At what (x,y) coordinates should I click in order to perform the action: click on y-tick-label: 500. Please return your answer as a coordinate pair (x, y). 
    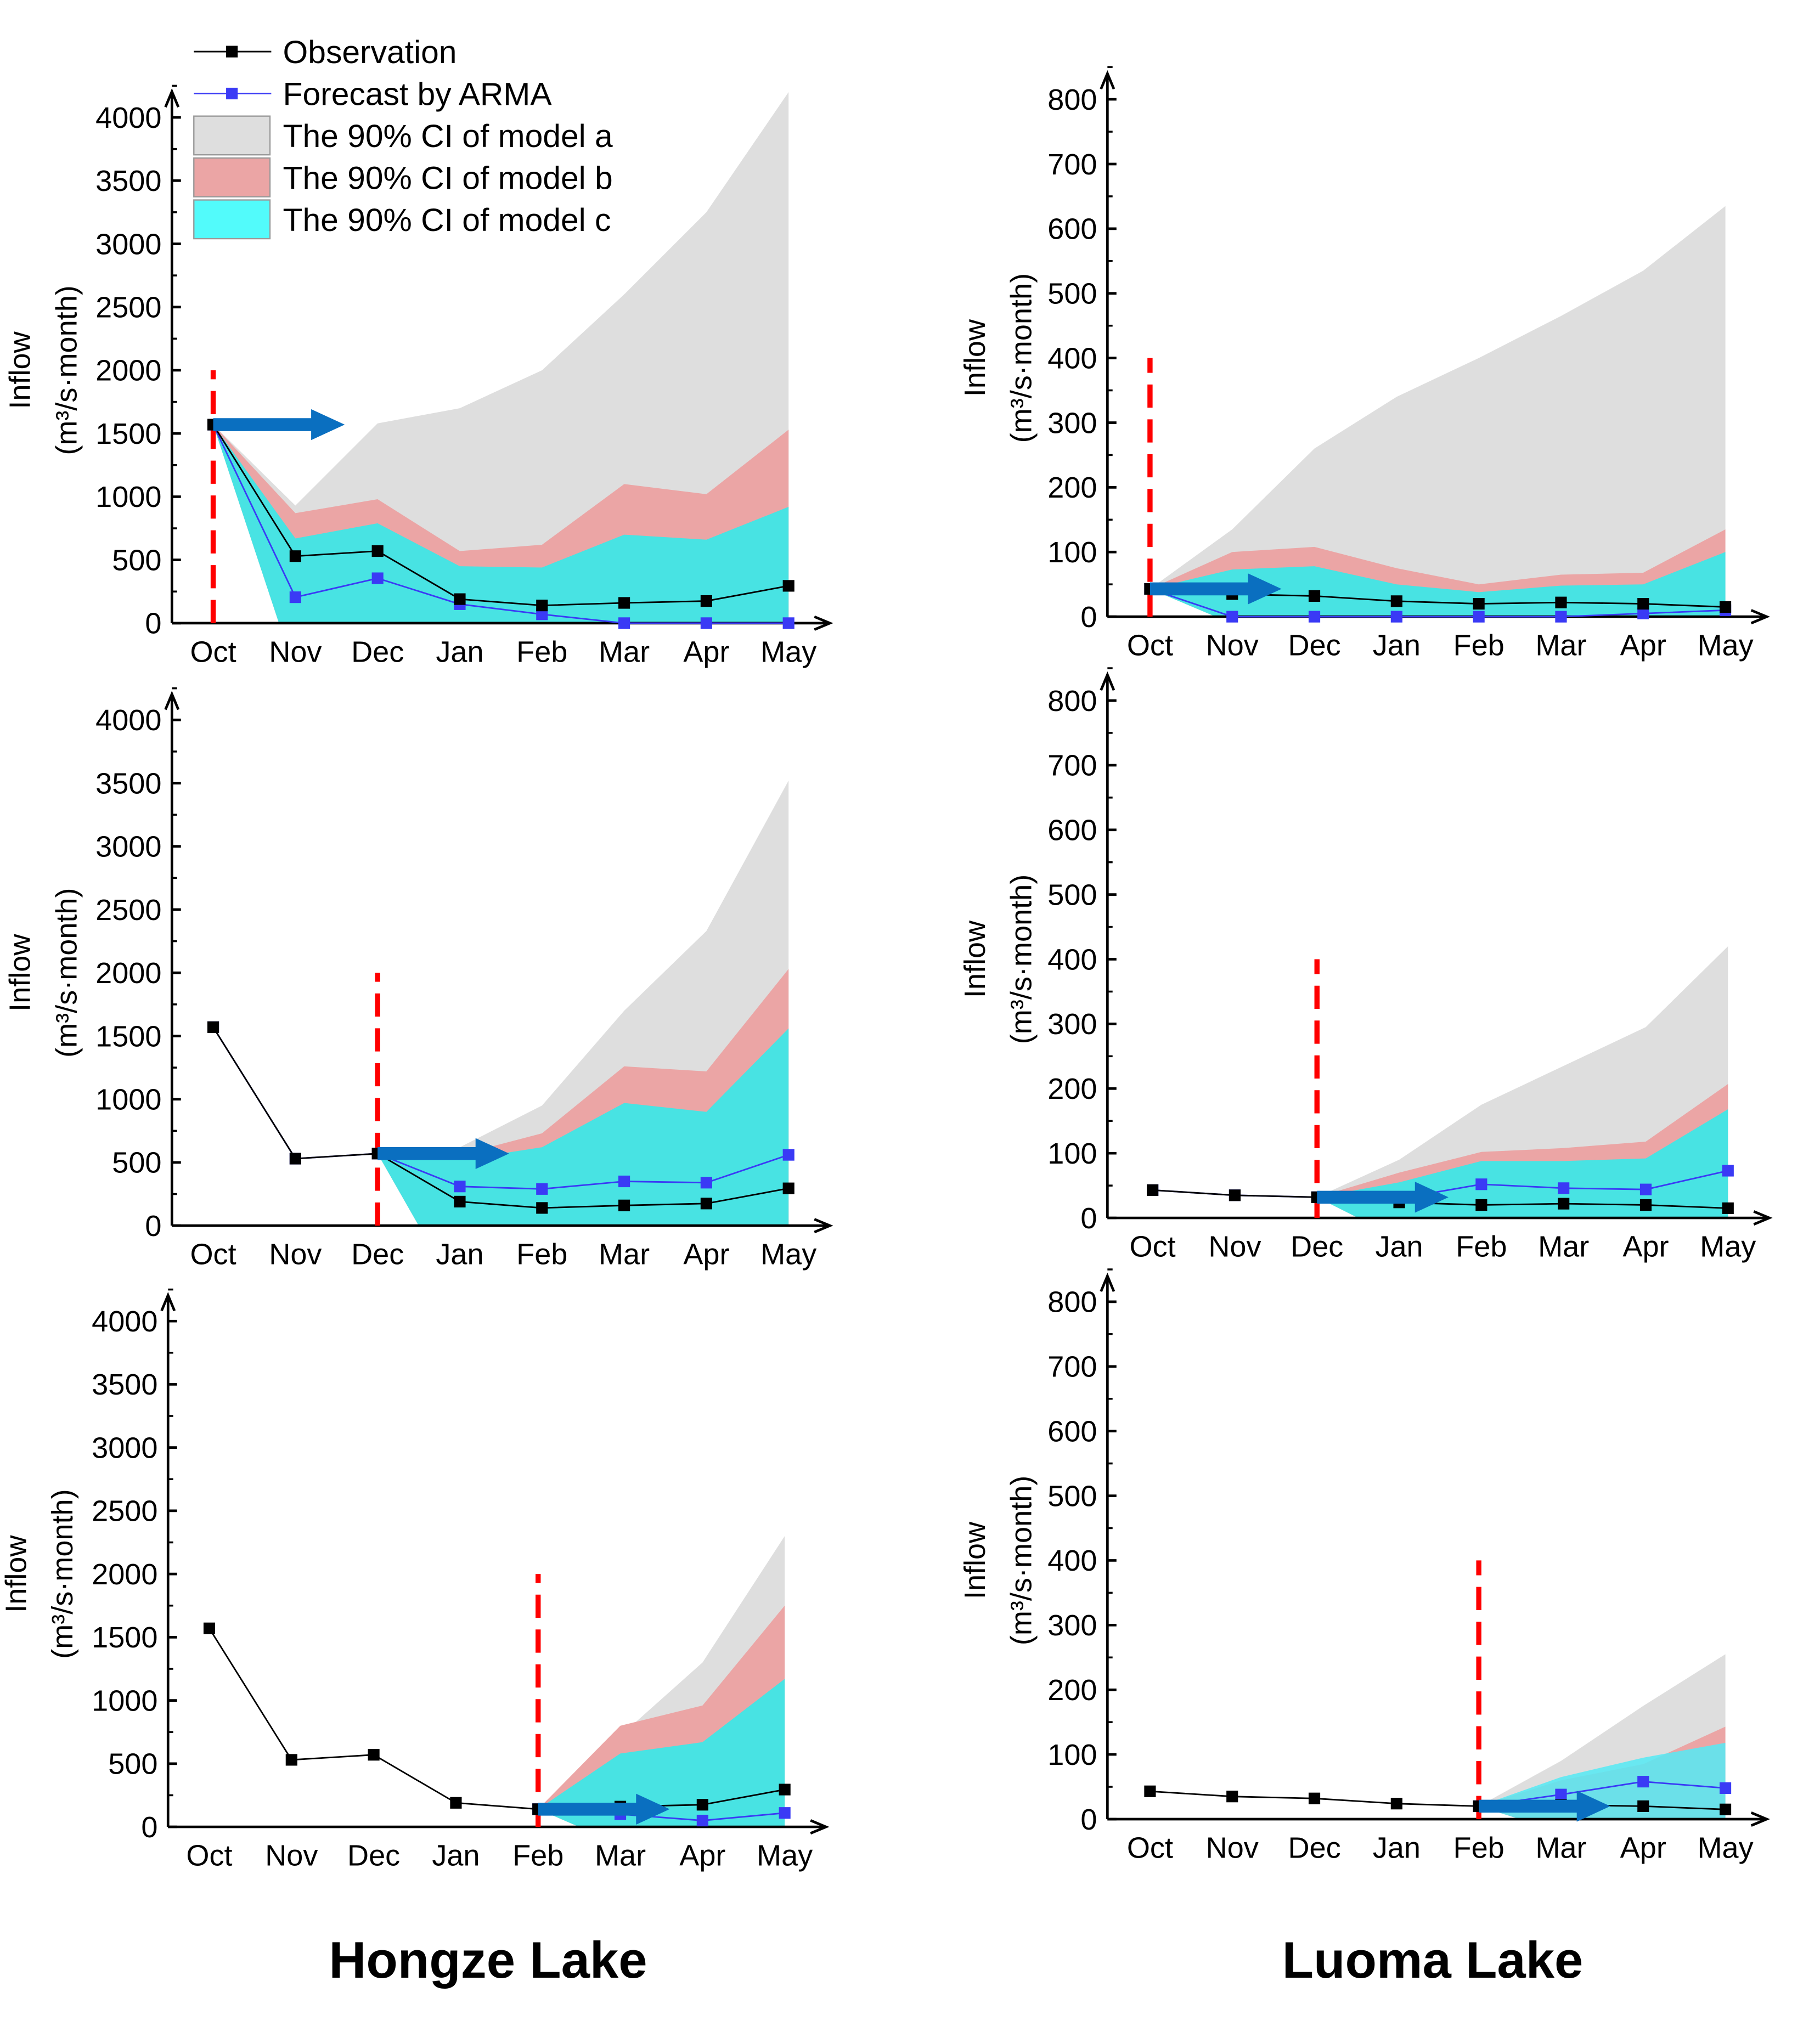
    Looking at the image, I should click on (136, 560).